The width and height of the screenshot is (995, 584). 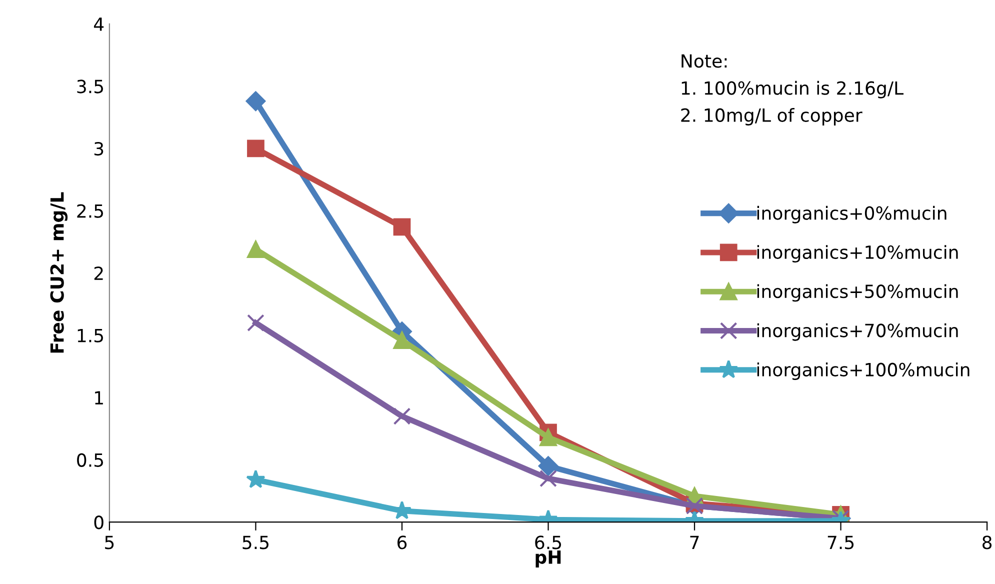 I want to click on x-axis-title: pH, so click(x=548, y=559).